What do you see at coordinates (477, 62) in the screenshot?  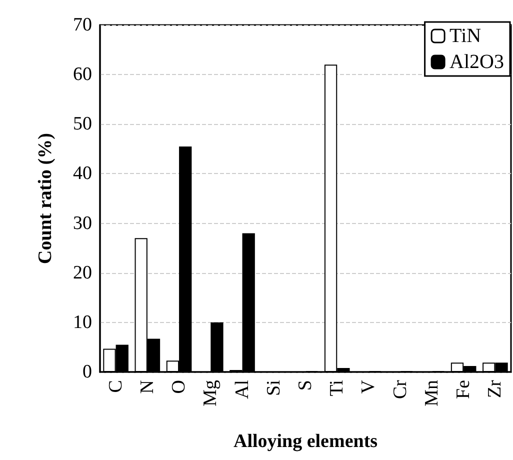 I see `legend-label: Al2O3` at bounding box center [477, 62].